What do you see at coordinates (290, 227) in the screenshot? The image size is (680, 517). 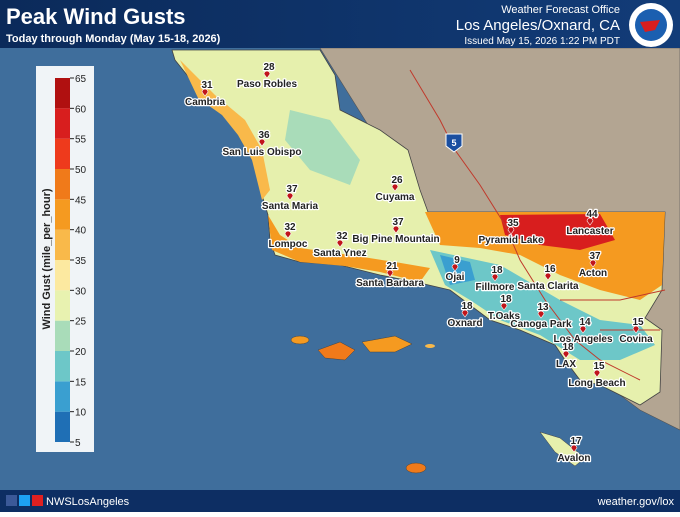 I see `gust-value: 32` at bounding box center [290, 227].